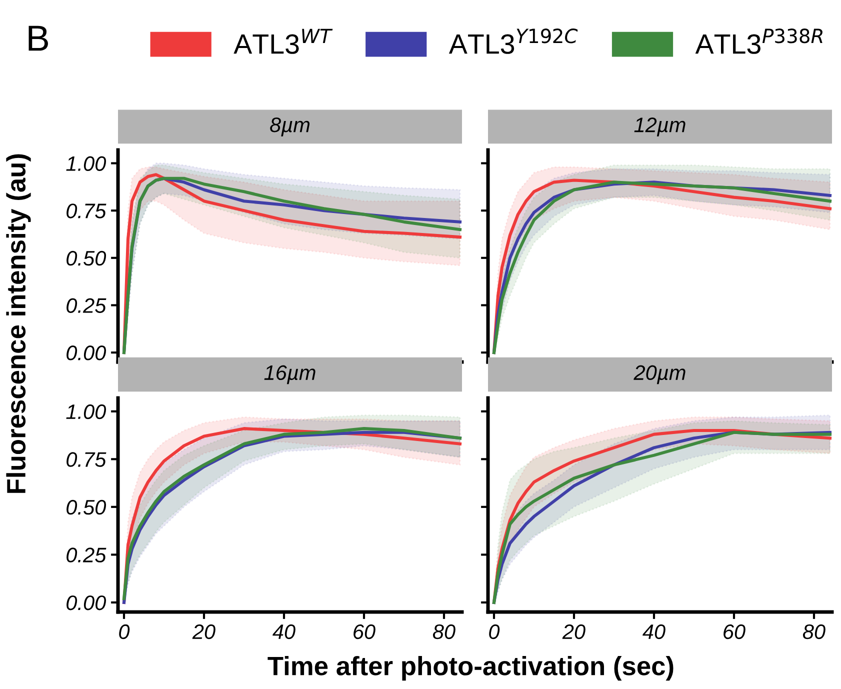 The image size is (841, 689). Describe the element at coordinates (758, 41) in the screenshot. I see `legend-label: ATL3$^{P338R}$` at that location.